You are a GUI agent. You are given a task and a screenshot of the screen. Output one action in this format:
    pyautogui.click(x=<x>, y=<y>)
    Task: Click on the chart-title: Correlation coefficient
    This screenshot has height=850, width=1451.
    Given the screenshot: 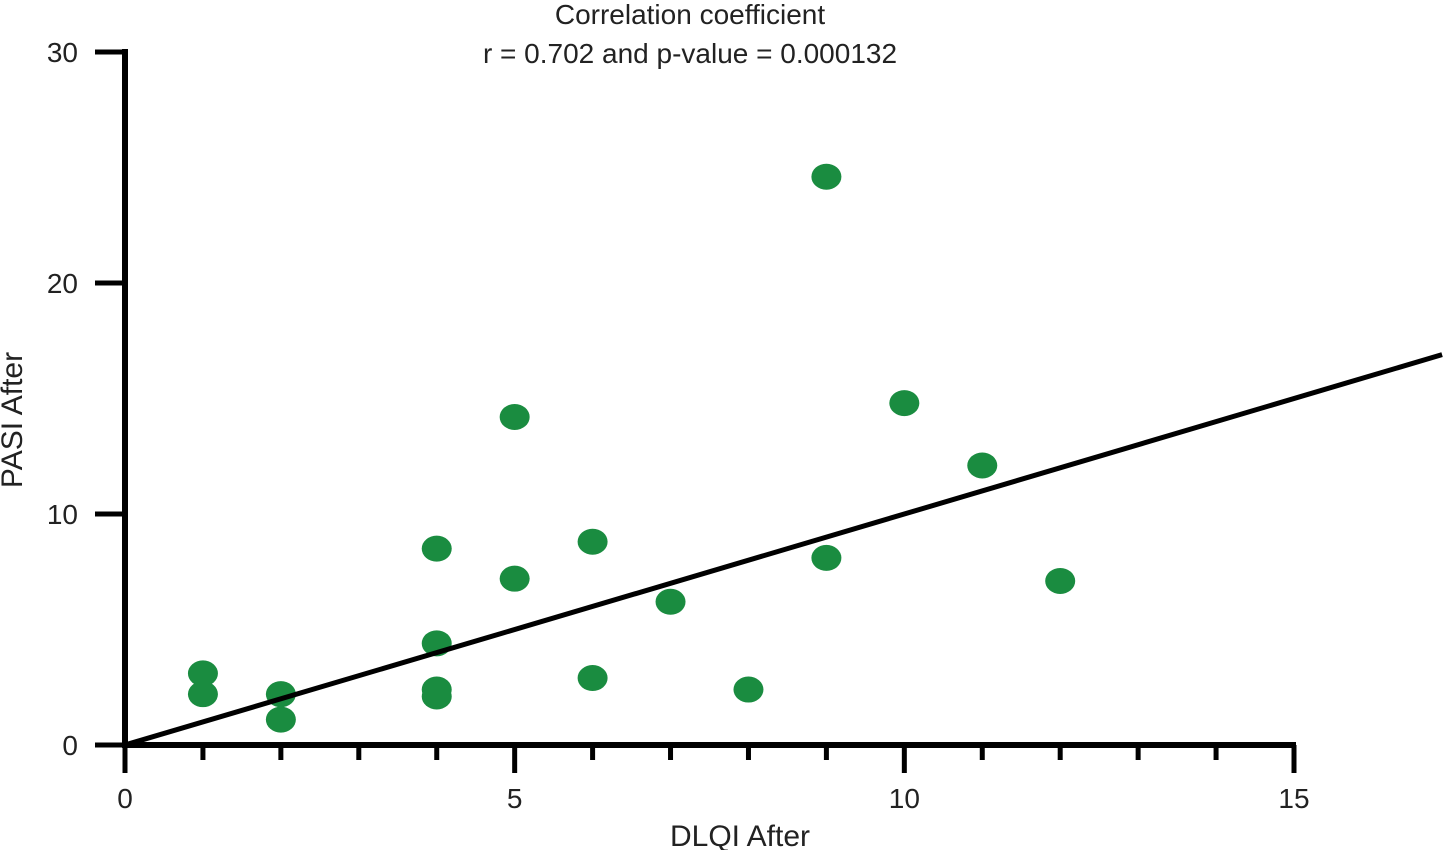 What is the action you would take?
    pyautogui.click(x=690, y=15)
    